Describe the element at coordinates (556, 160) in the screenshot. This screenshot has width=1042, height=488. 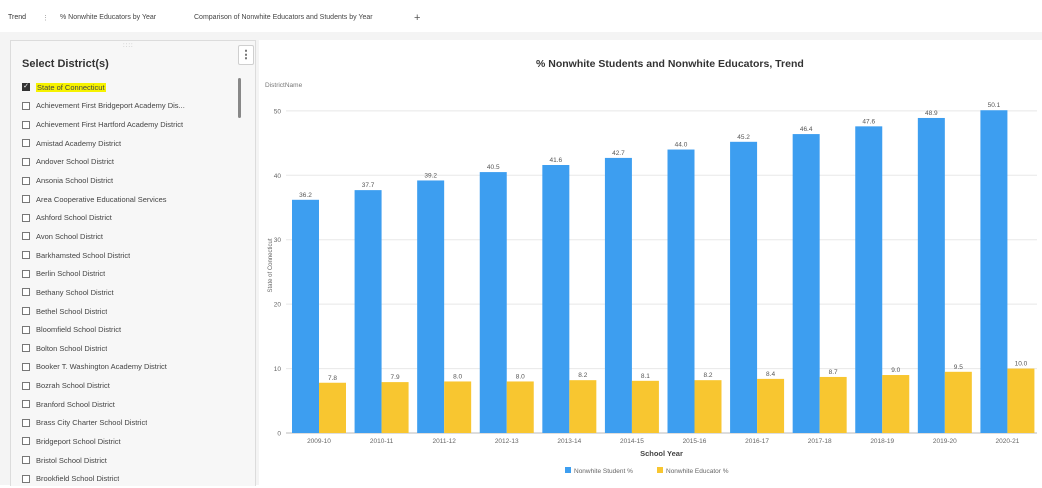
I see `data-label: 41.6` at that location.